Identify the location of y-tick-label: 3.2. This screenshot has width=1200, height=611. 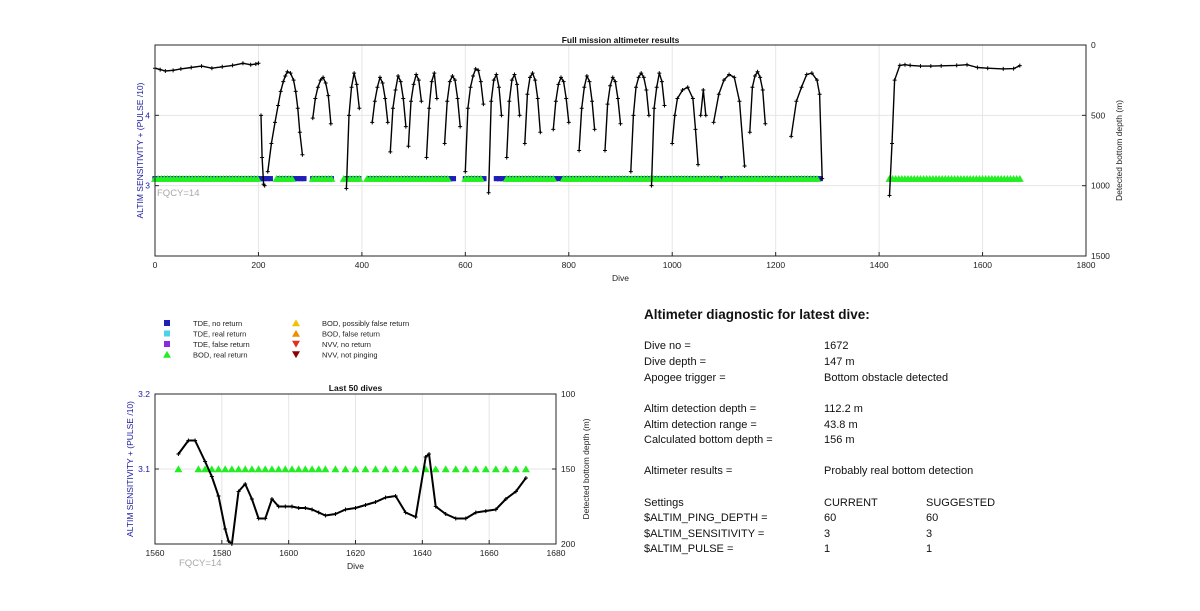
(144, 394).